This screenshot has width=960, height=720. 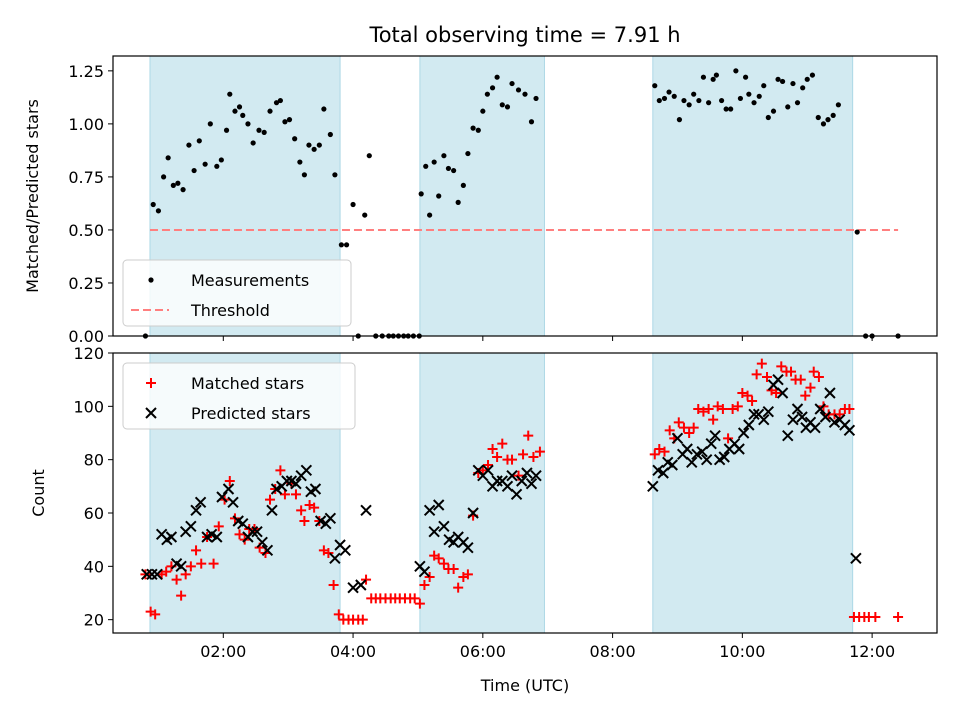 I want to click on count-legend: Matched stars Predicted stars, so click(x=239, y=396).